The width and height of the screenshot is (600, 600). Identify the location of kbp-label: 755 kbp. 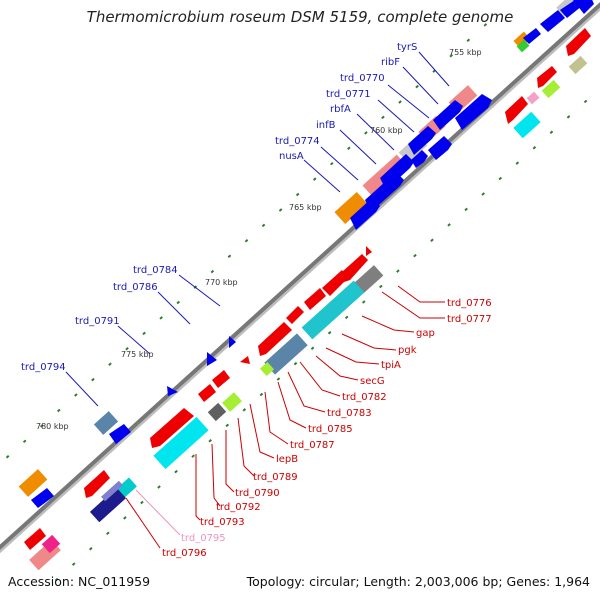
(465, 52).